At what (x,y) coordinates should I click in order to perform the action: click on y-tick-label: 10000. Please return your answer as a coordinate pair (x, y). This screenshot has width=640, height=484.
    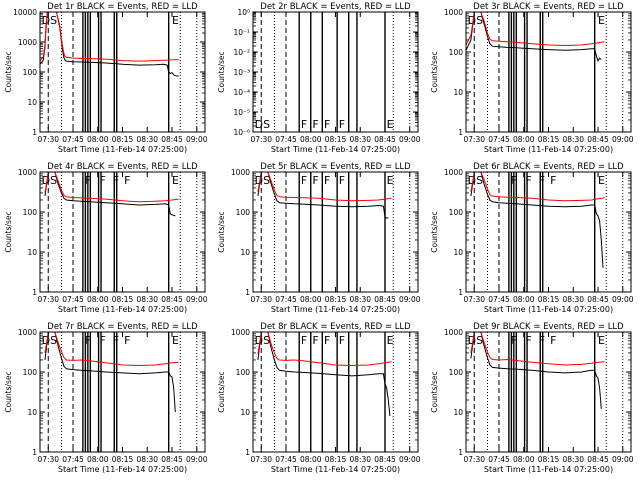
    Looking at the image, I should click on (25, 12).